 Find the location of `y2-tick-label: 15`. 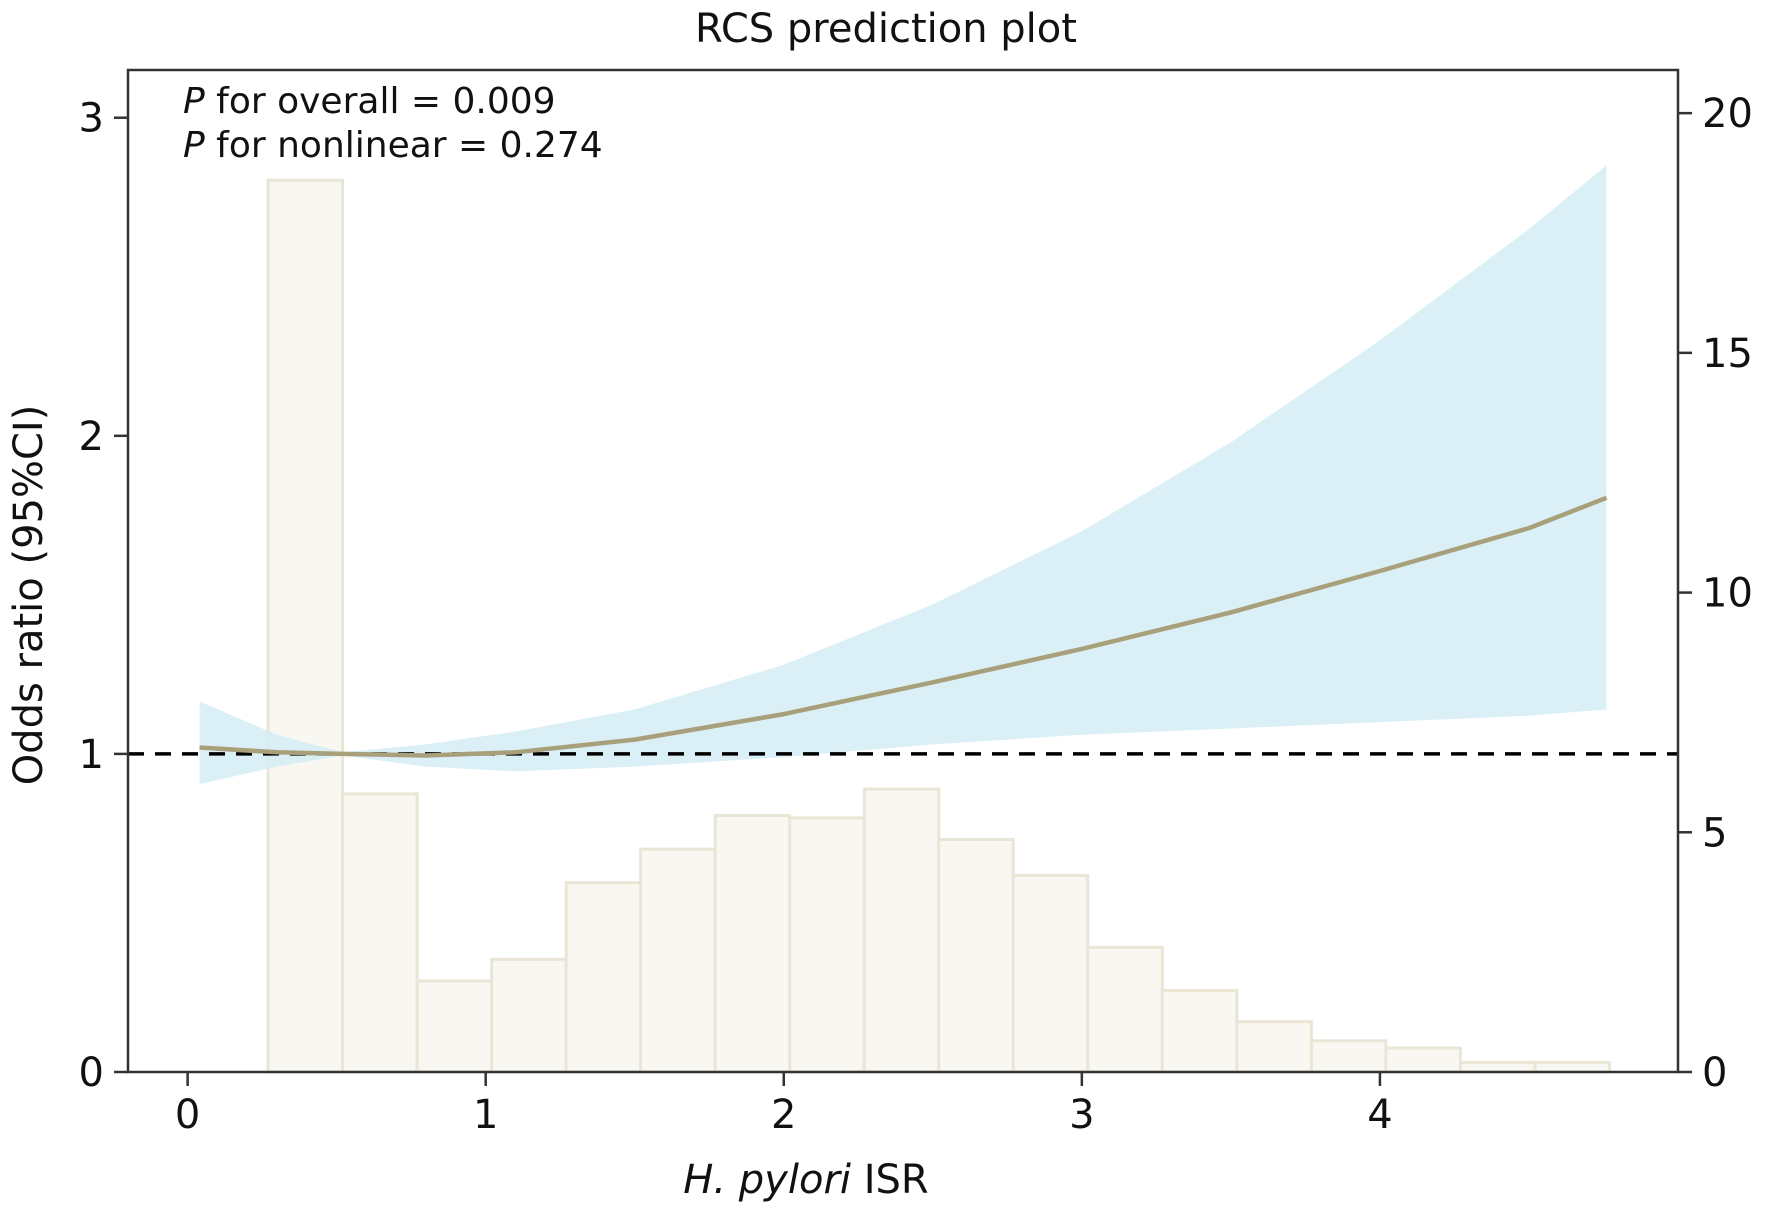

y2-tick-label: 15 is located at coordinates (1727, 354).